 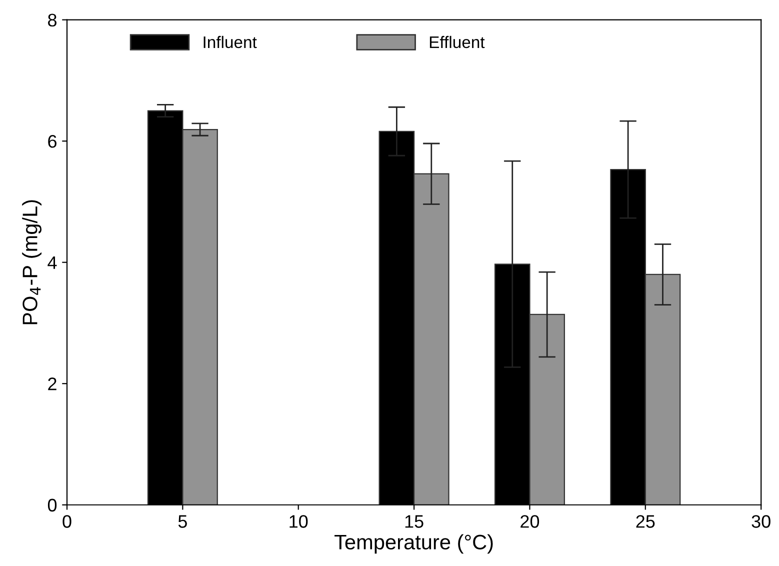 I want to click on y-tick-label: 2, so click(x=52, y=384).